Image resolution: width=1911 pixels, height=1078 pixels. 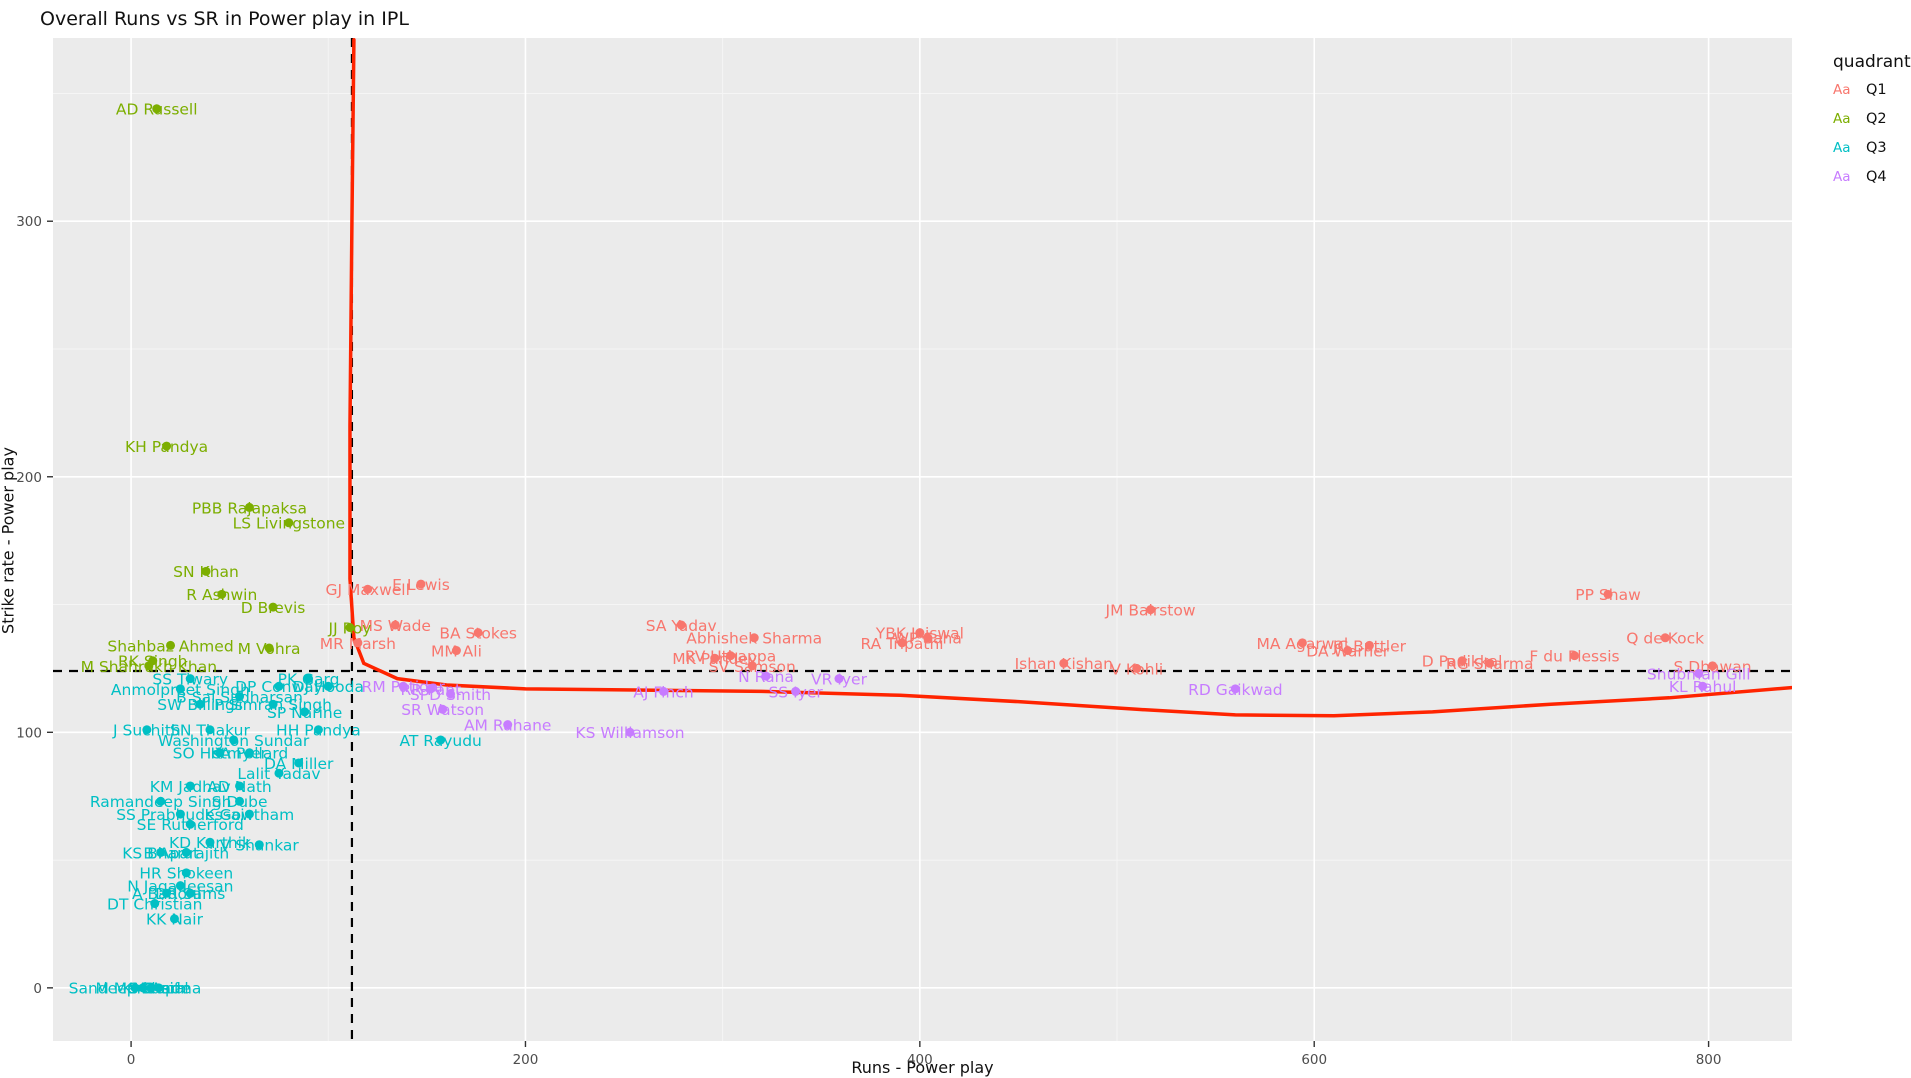 What do you see at coordinates (1872, 148) in the screenshot?
I see `legend-item-q3: Aa Q3` at bounding box center [1872, 148].